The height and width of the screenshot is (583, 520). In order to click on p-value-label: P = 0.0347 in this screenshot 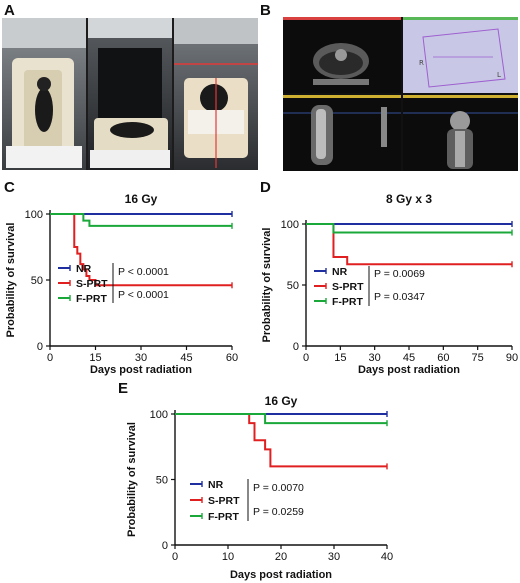, I will do `click(399, 297)`.